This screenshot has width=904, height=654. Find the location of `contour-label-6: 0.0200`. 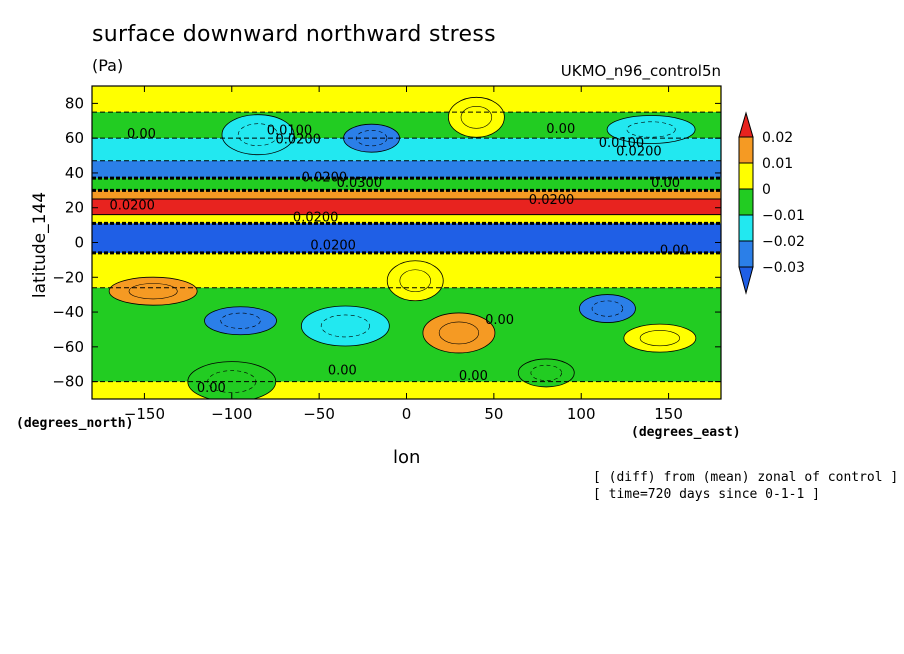

contour-label-6: 0.0200 is located at coordinates (325, 178).